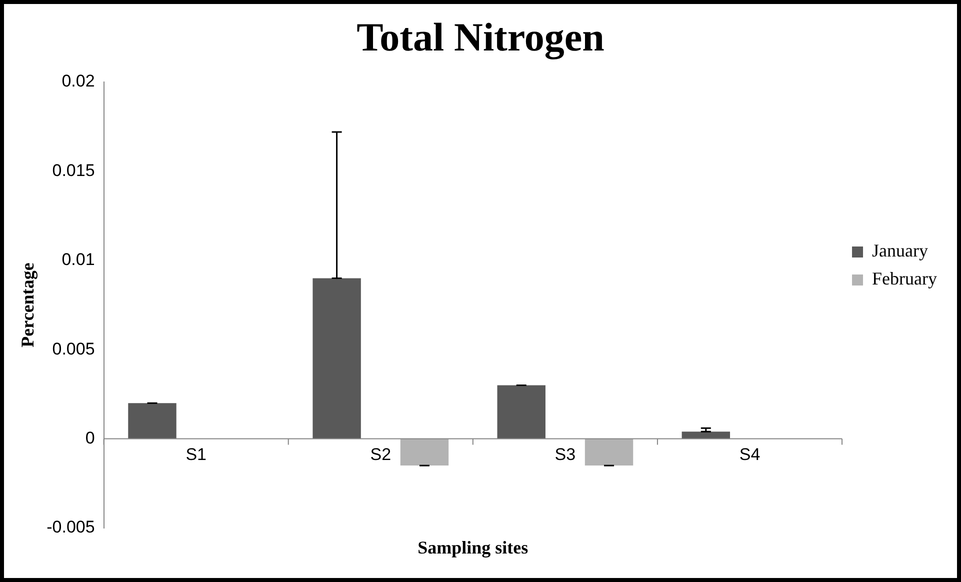  What do you see at coordinates (78, 260) in the screenshot?
I see `y-tick-label: 0.01` at bounding box center [78, 260].